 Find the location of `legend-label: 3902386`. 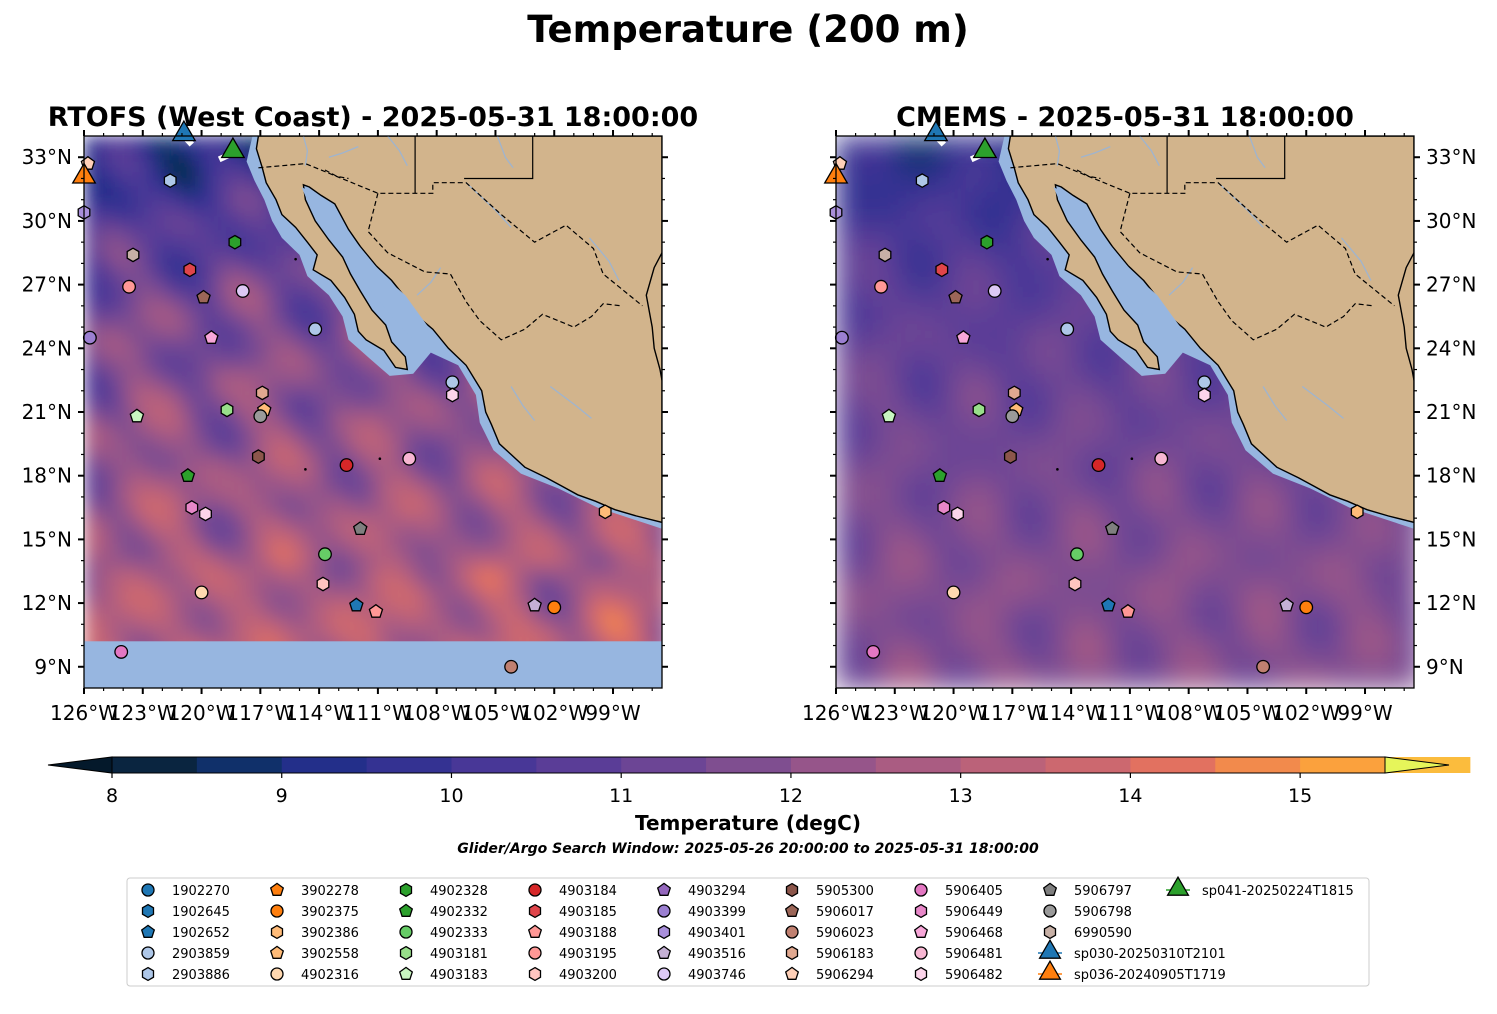

legend-label: 3902386 is located at coordinates (330, 933).